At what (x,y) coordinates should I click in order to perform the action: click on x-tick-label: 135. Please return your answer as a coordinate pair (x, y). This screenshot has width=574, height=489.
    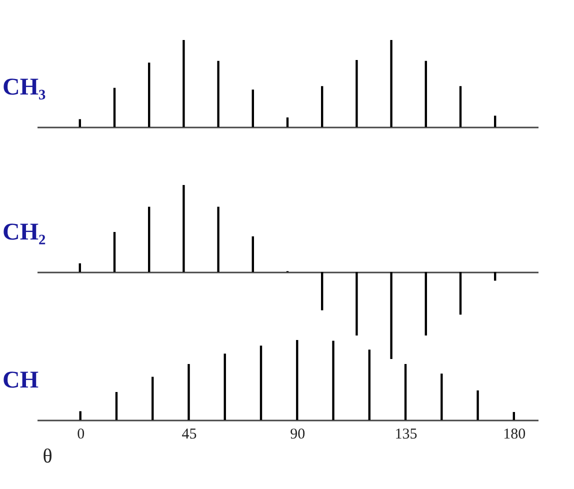
    Looking at the image, I should click on (406, 434).